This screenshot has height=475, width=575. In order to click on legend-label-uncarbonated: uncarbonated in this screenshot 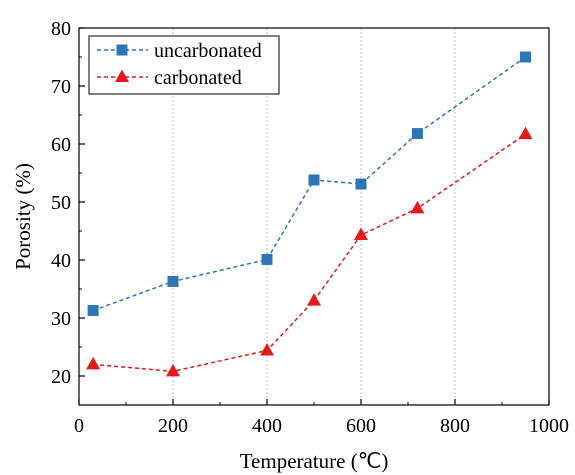, I will do `click(208, 51)`.